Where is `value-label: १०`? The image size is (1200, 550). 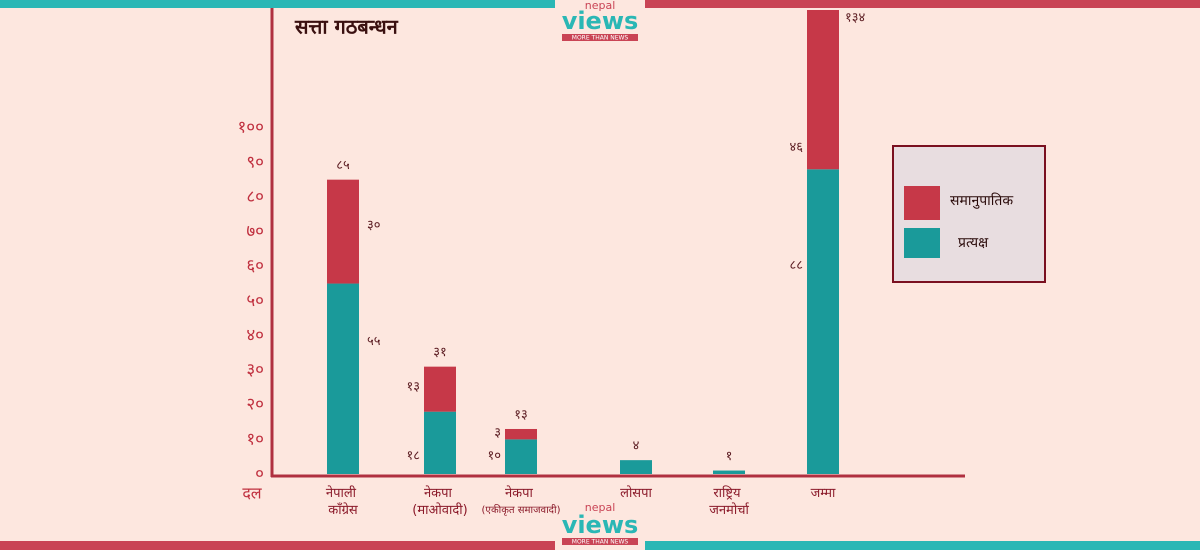 value-label: १० is located at coordinates (494, 456).